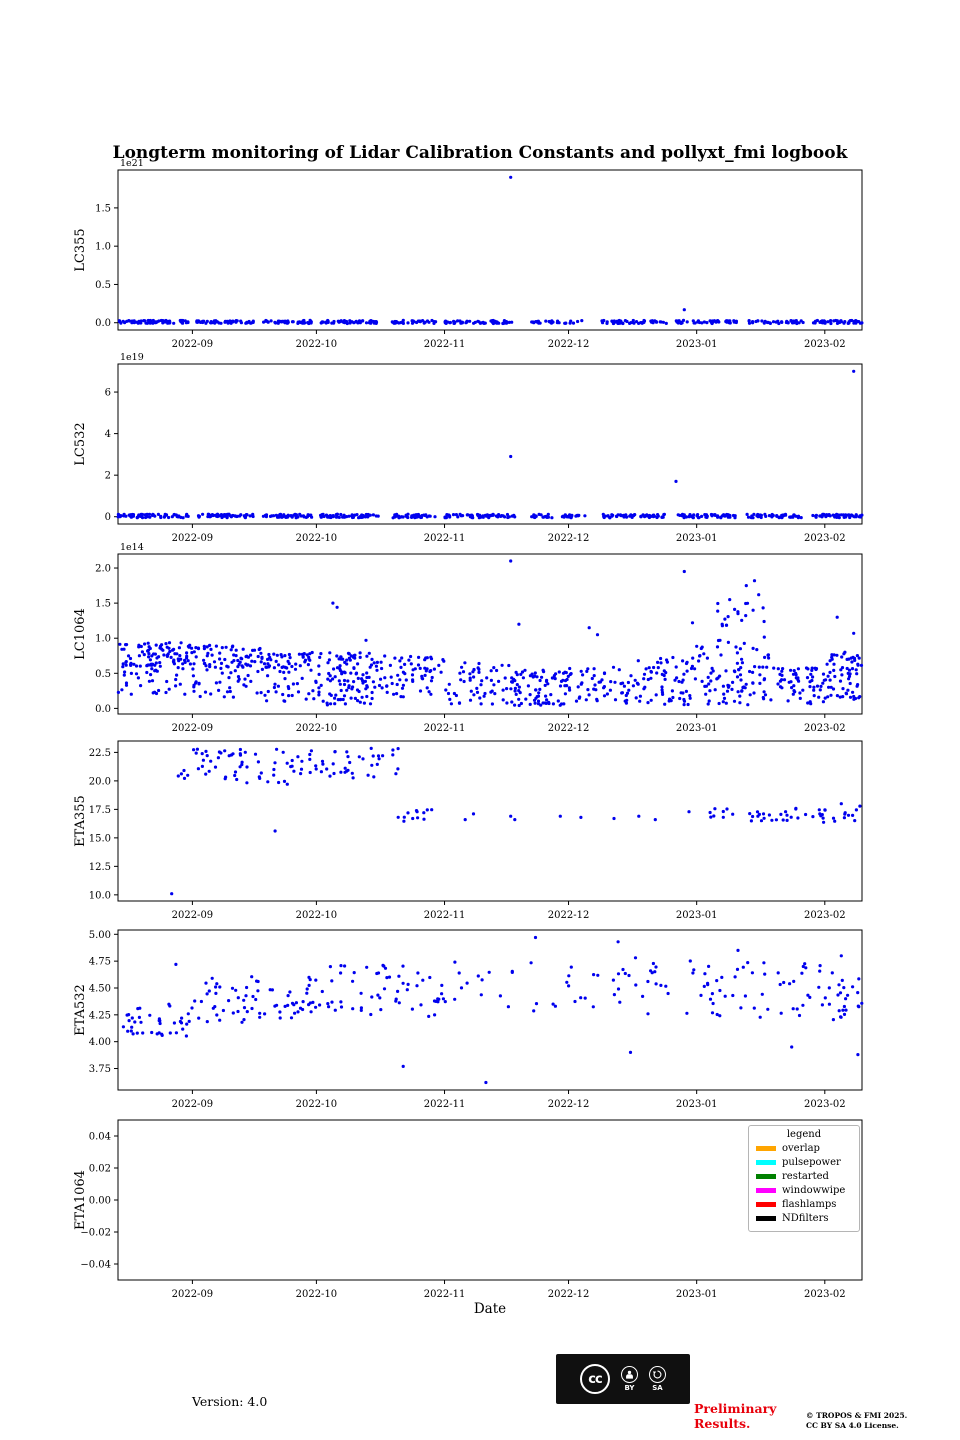 This screenshot has height=1440, width=960. Describe the element at coordinates (108, 476) in the screenshot. I see `y-tick-label: 2` at that location.